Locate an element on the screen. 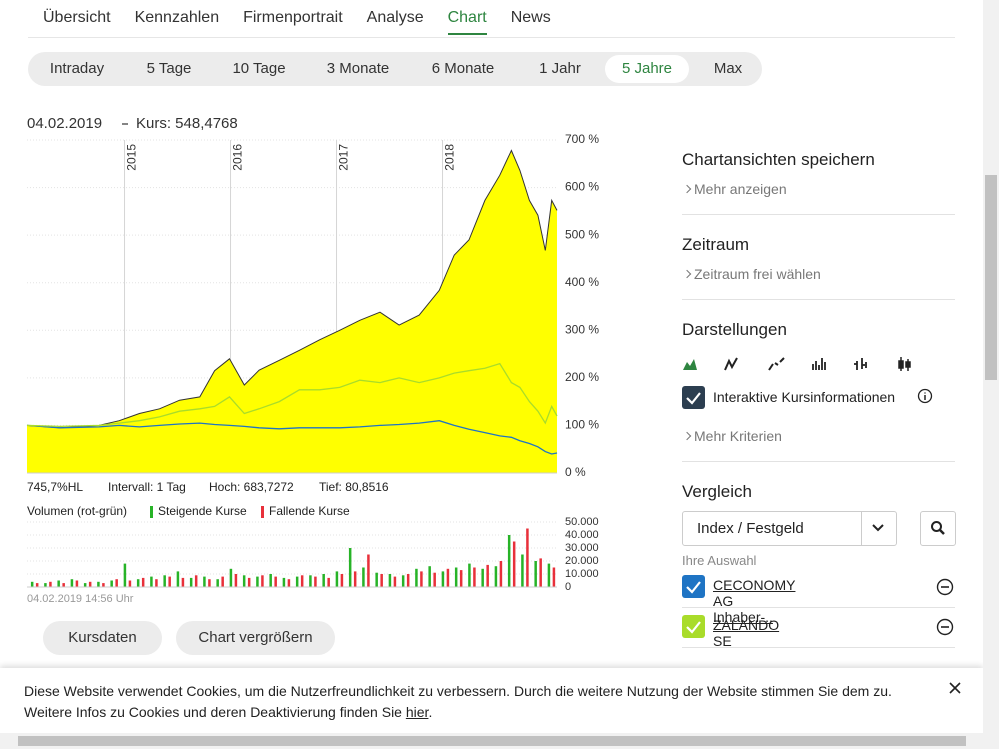 This screenshot has width=999, height=749. button: Kursdaten is located at coordinates (102, 638).